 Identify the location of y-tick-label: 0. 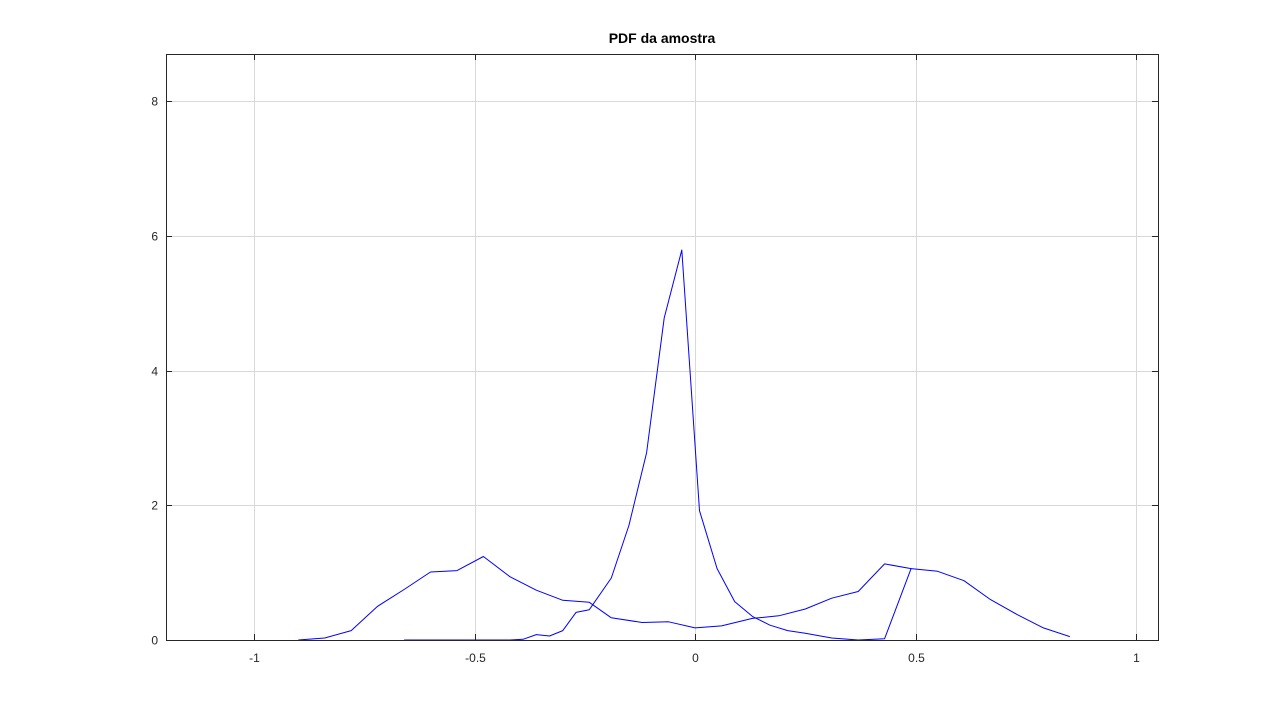
(154, 641).